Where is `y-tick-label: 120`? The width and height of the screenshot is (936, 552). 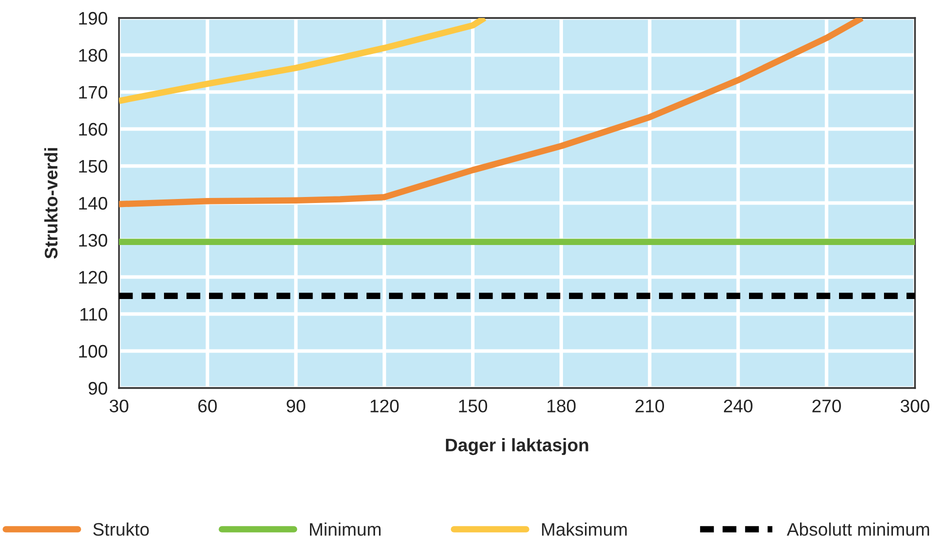
y-tick-label: 120 is located at coordinates (93, 277).